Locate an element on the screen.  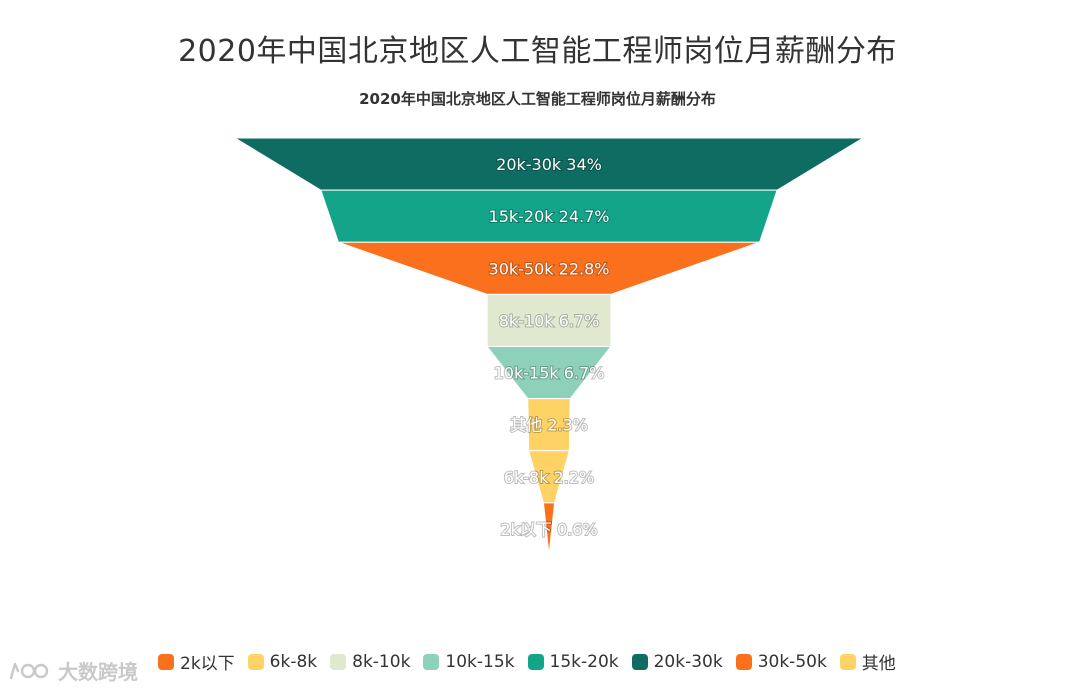
legend-label: 2k以下 is located at coordinates (207, 664).